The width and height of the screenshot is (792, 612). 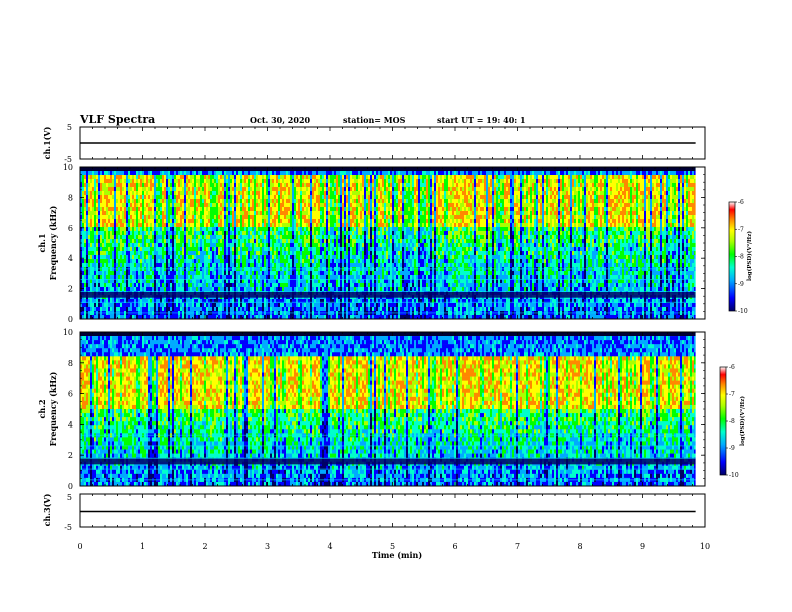 I want to click on ch1-ytick-top: 5, so click(x=69, y=127).